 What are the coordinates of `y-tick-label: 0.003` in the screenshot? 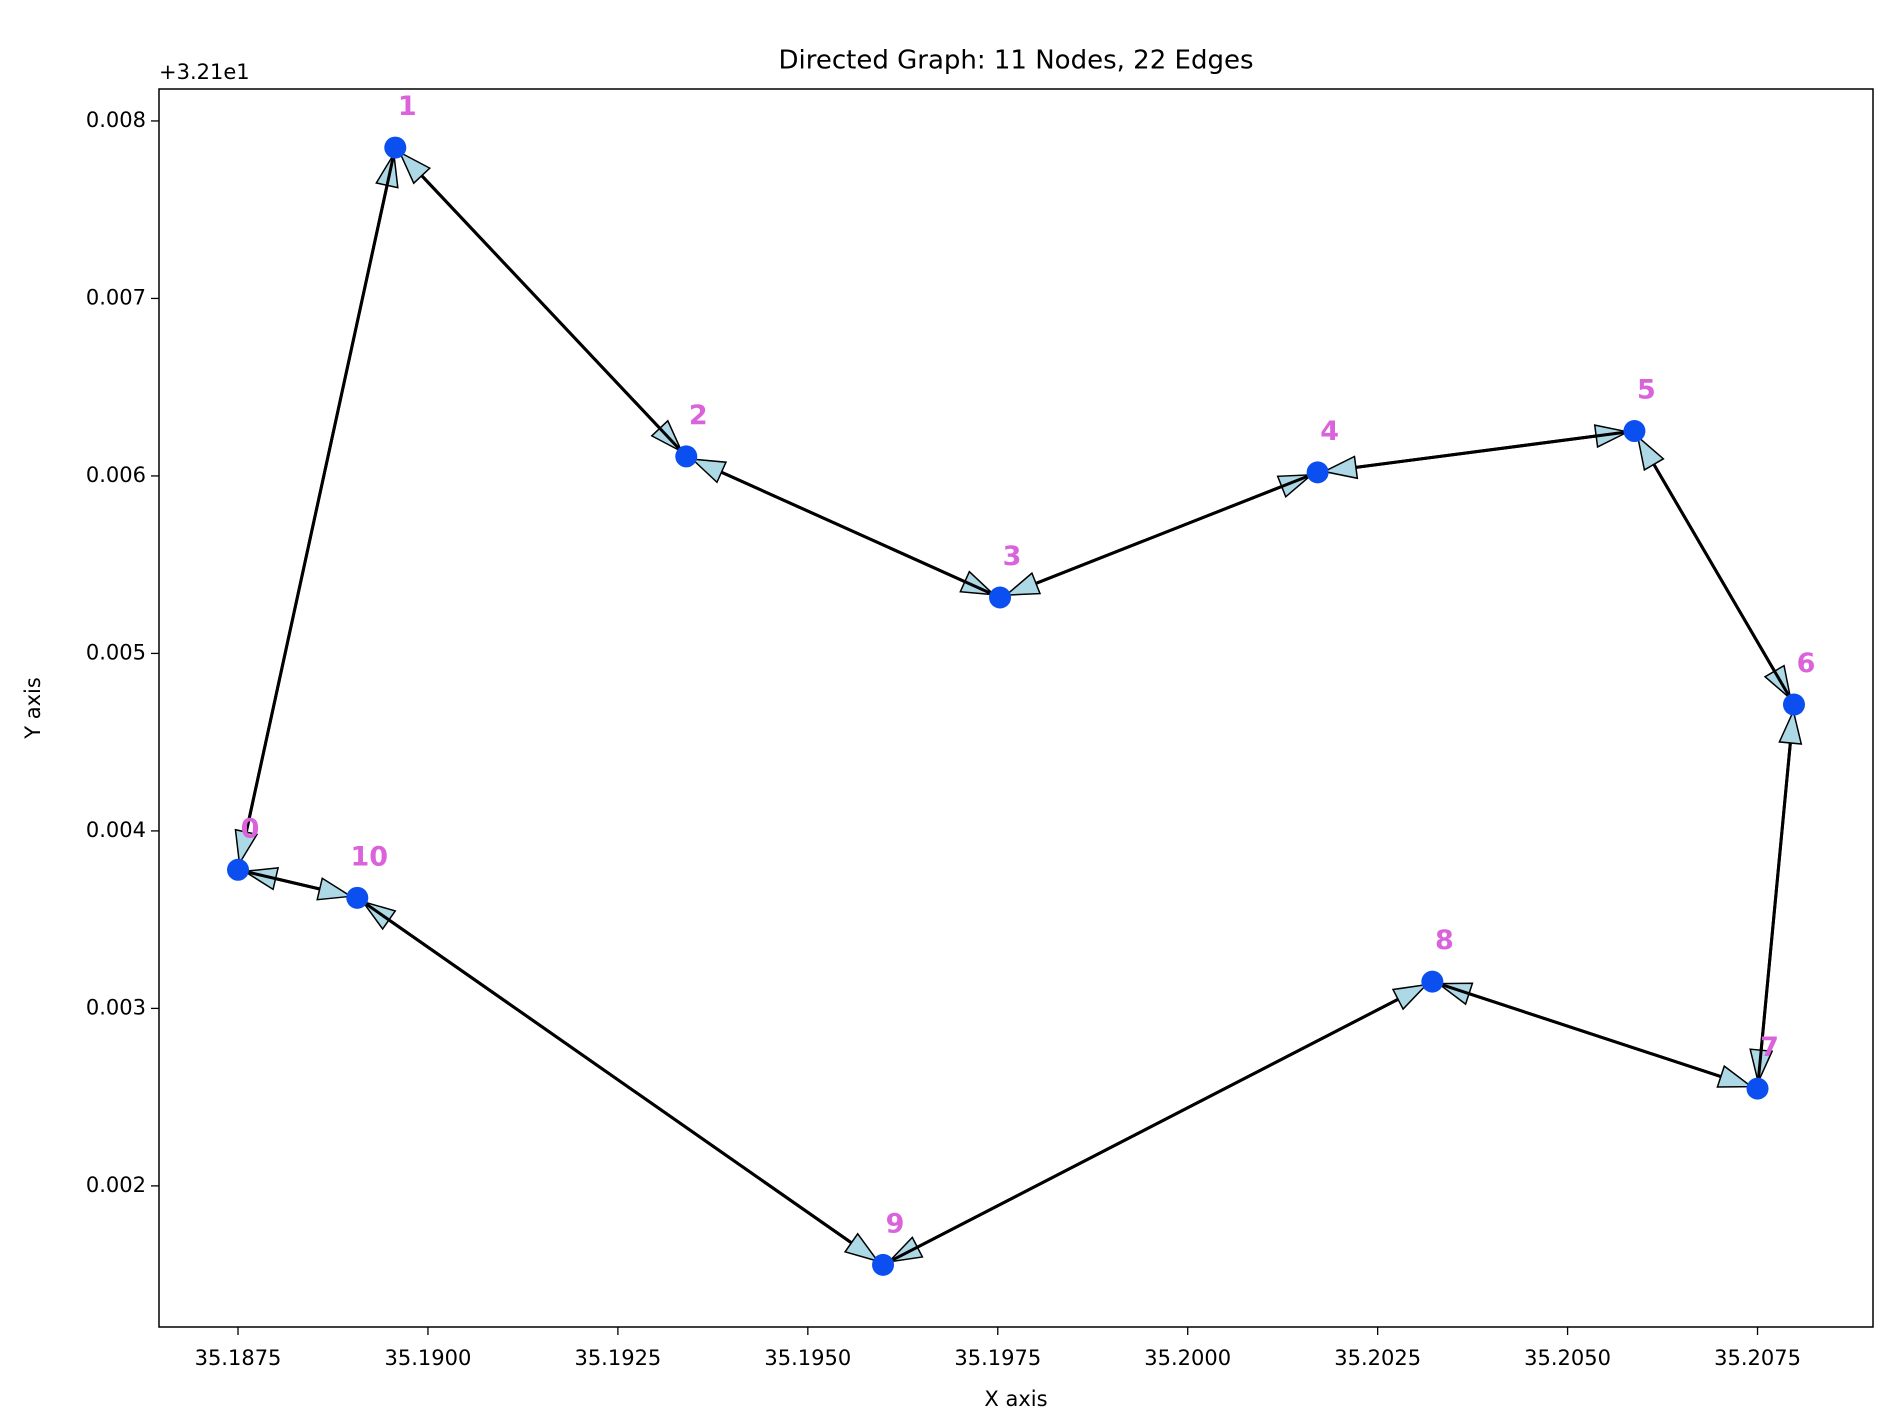 It's located at (116, 1007).